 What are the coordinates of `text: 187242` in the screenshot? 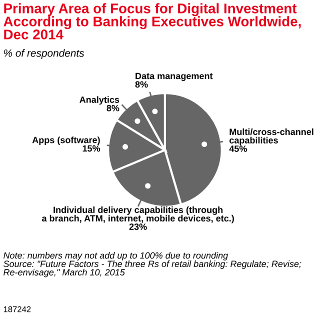 It's located at (17, 309).